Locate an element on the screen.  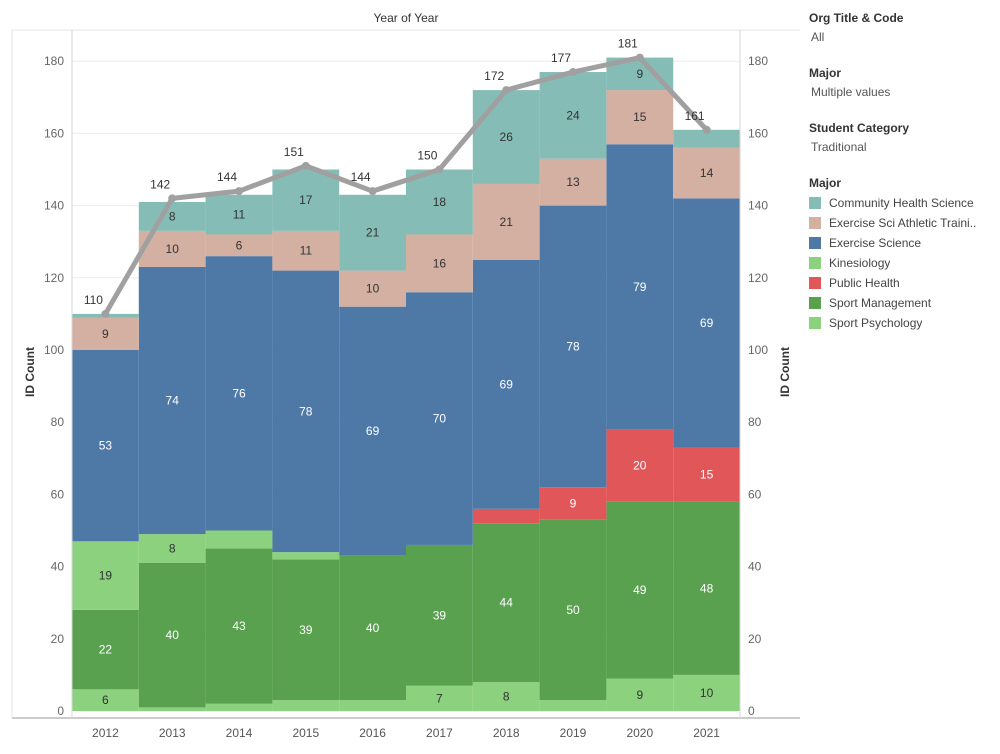
legend-item: Sport Psychology is located at coordinates (901, 323).